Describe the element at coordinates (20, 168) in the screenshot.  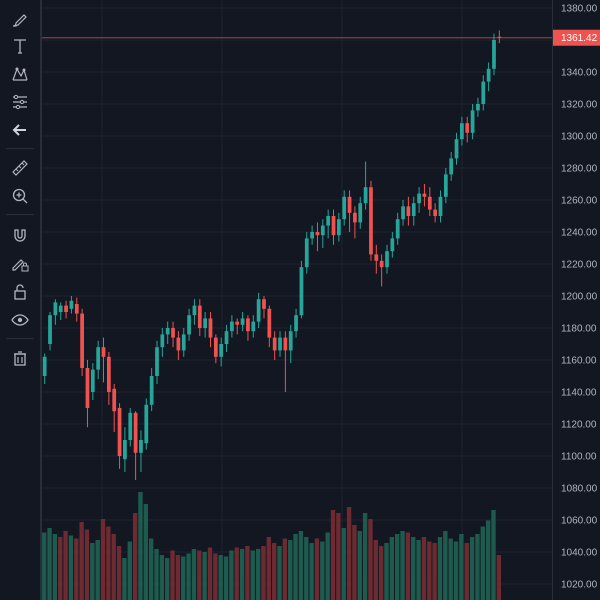
I see `ruler-icon` at that location.